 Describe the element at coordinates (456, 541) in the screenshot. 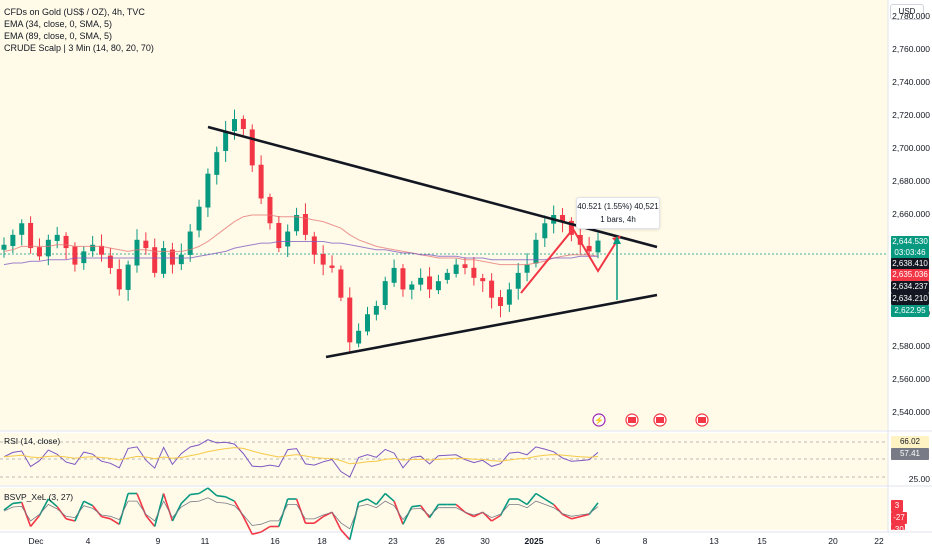

I see `time-axis: Dec 4 9 11 16 18 23 26 30 2025 6 8 13 15 20 22` at that location.